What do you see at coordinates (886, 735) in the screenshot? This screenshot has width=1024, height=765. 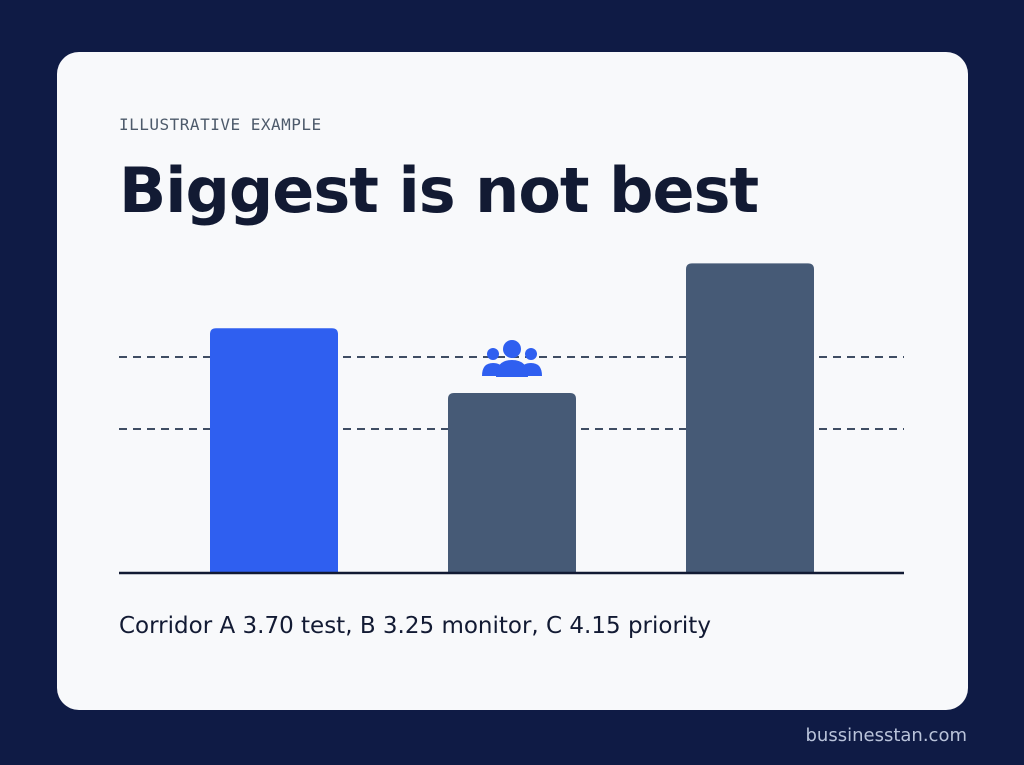 I see `site-credit: bussinesstan.com` at bounding box center [886, 735].